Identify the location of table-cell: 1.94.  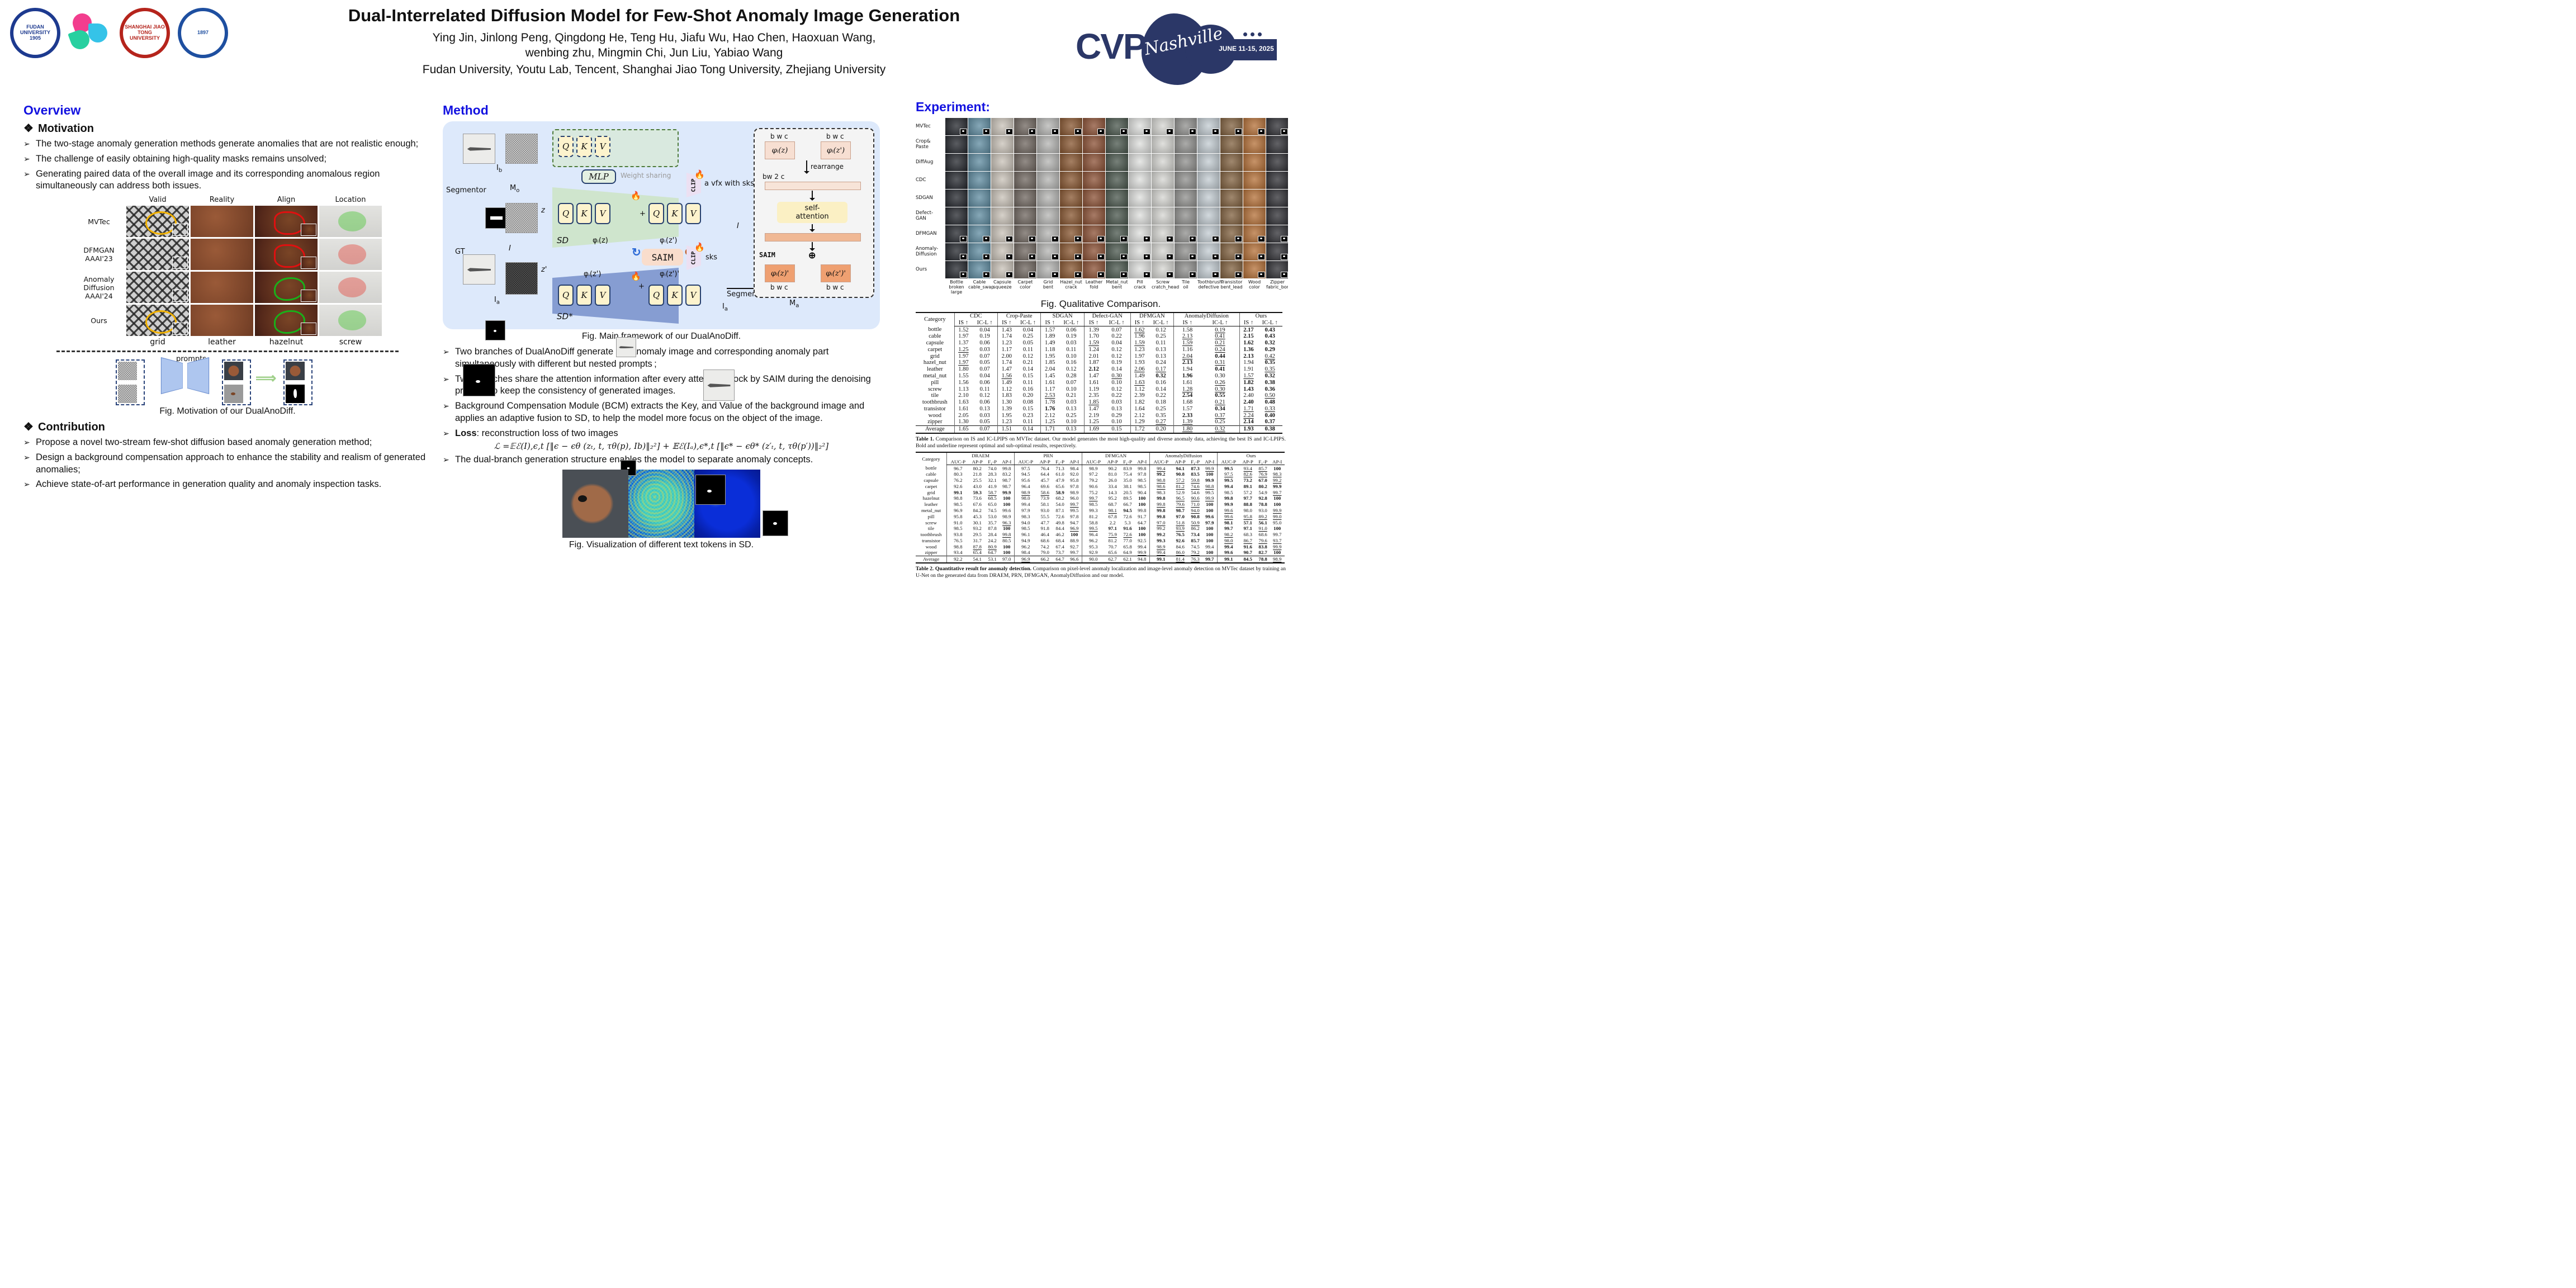
(1249, 362).